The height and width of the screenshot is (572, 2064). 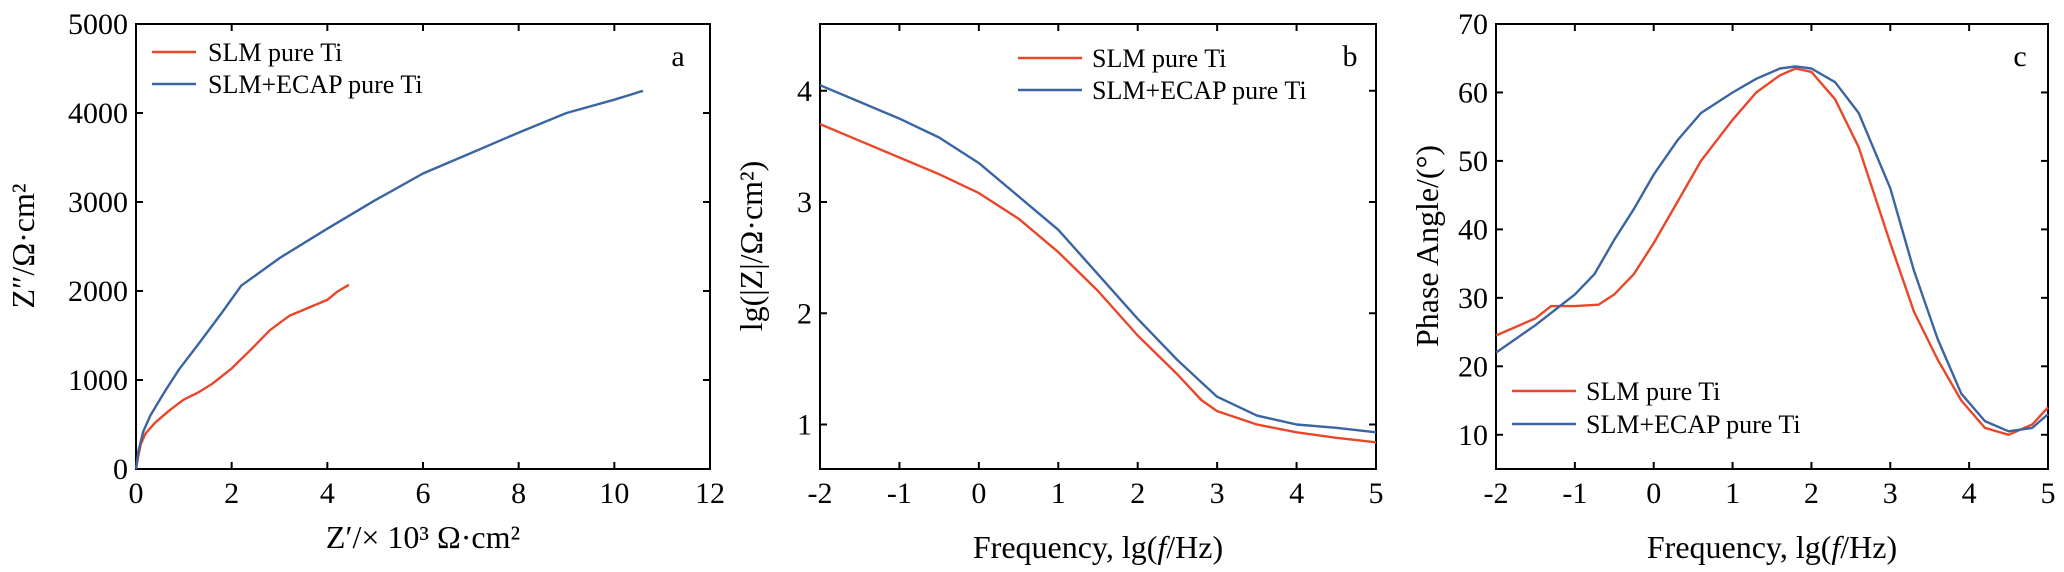 I want to click on x-tick-label-c-3: 1, so click(x=1732, y=493).